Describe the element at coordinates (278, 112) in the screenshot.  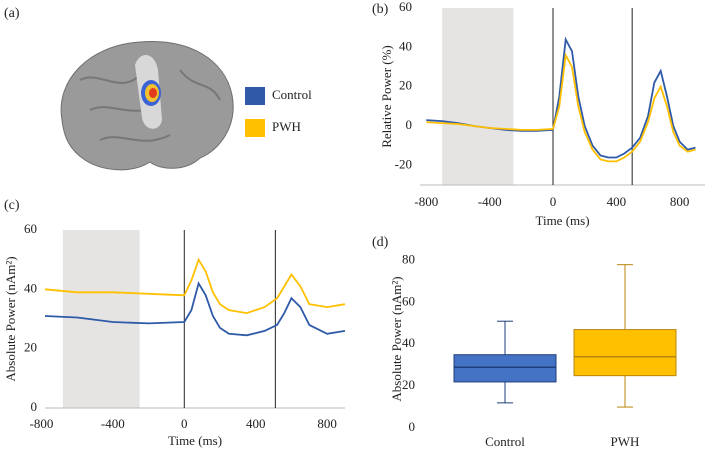
I see `legend: Control PWH` at that location.